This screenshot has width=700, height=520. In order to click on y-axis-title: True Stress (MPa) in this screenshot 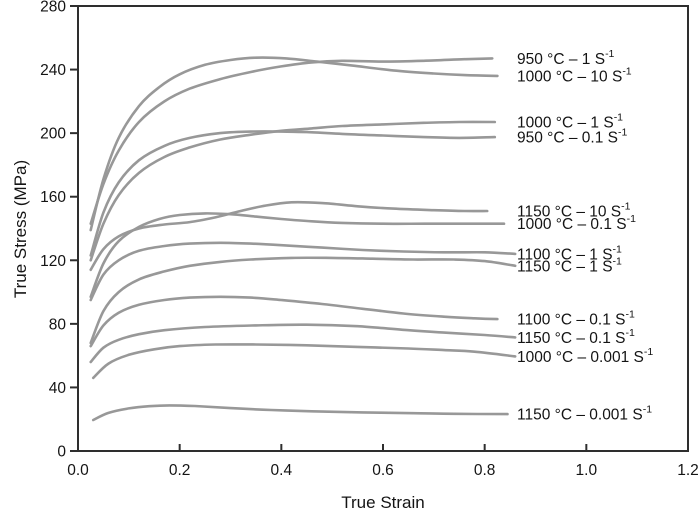, I will do `click(20, 229)`.